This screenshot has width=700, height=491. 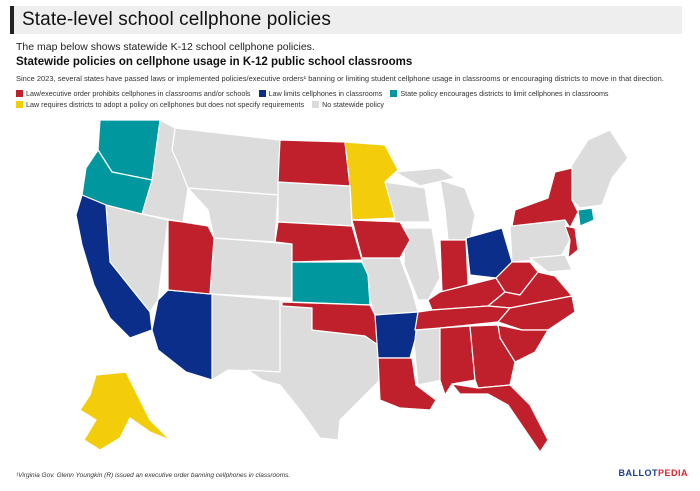 What do you see at coordinates (331, 283) in the screenshot?
I see `state-kansas` at bounding box center [331, 283].